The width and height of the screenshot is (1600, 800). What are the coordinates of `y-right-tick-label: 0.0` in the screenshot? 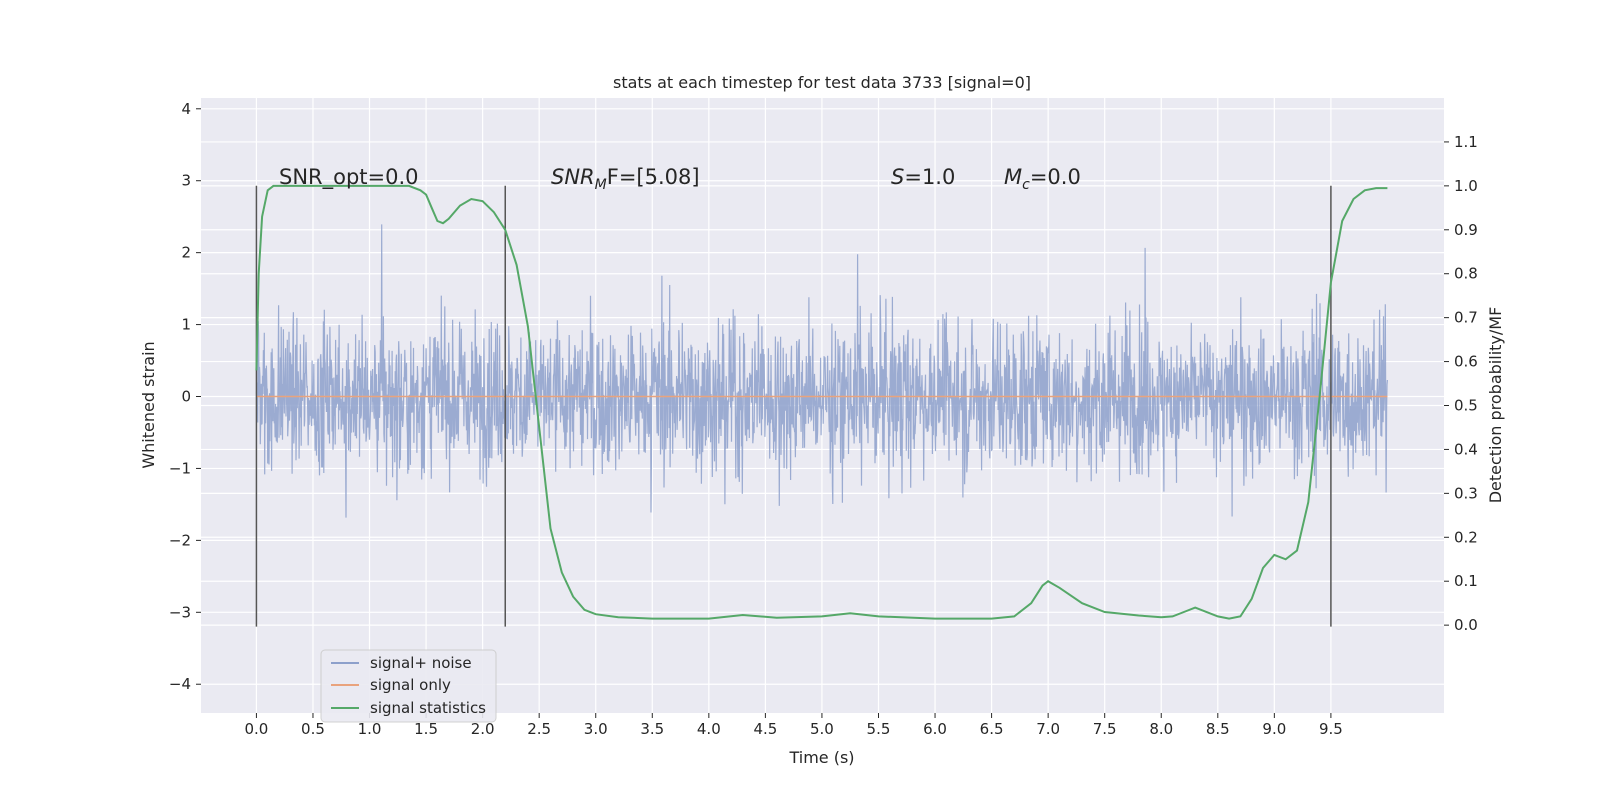 It's located at (1466, 625).